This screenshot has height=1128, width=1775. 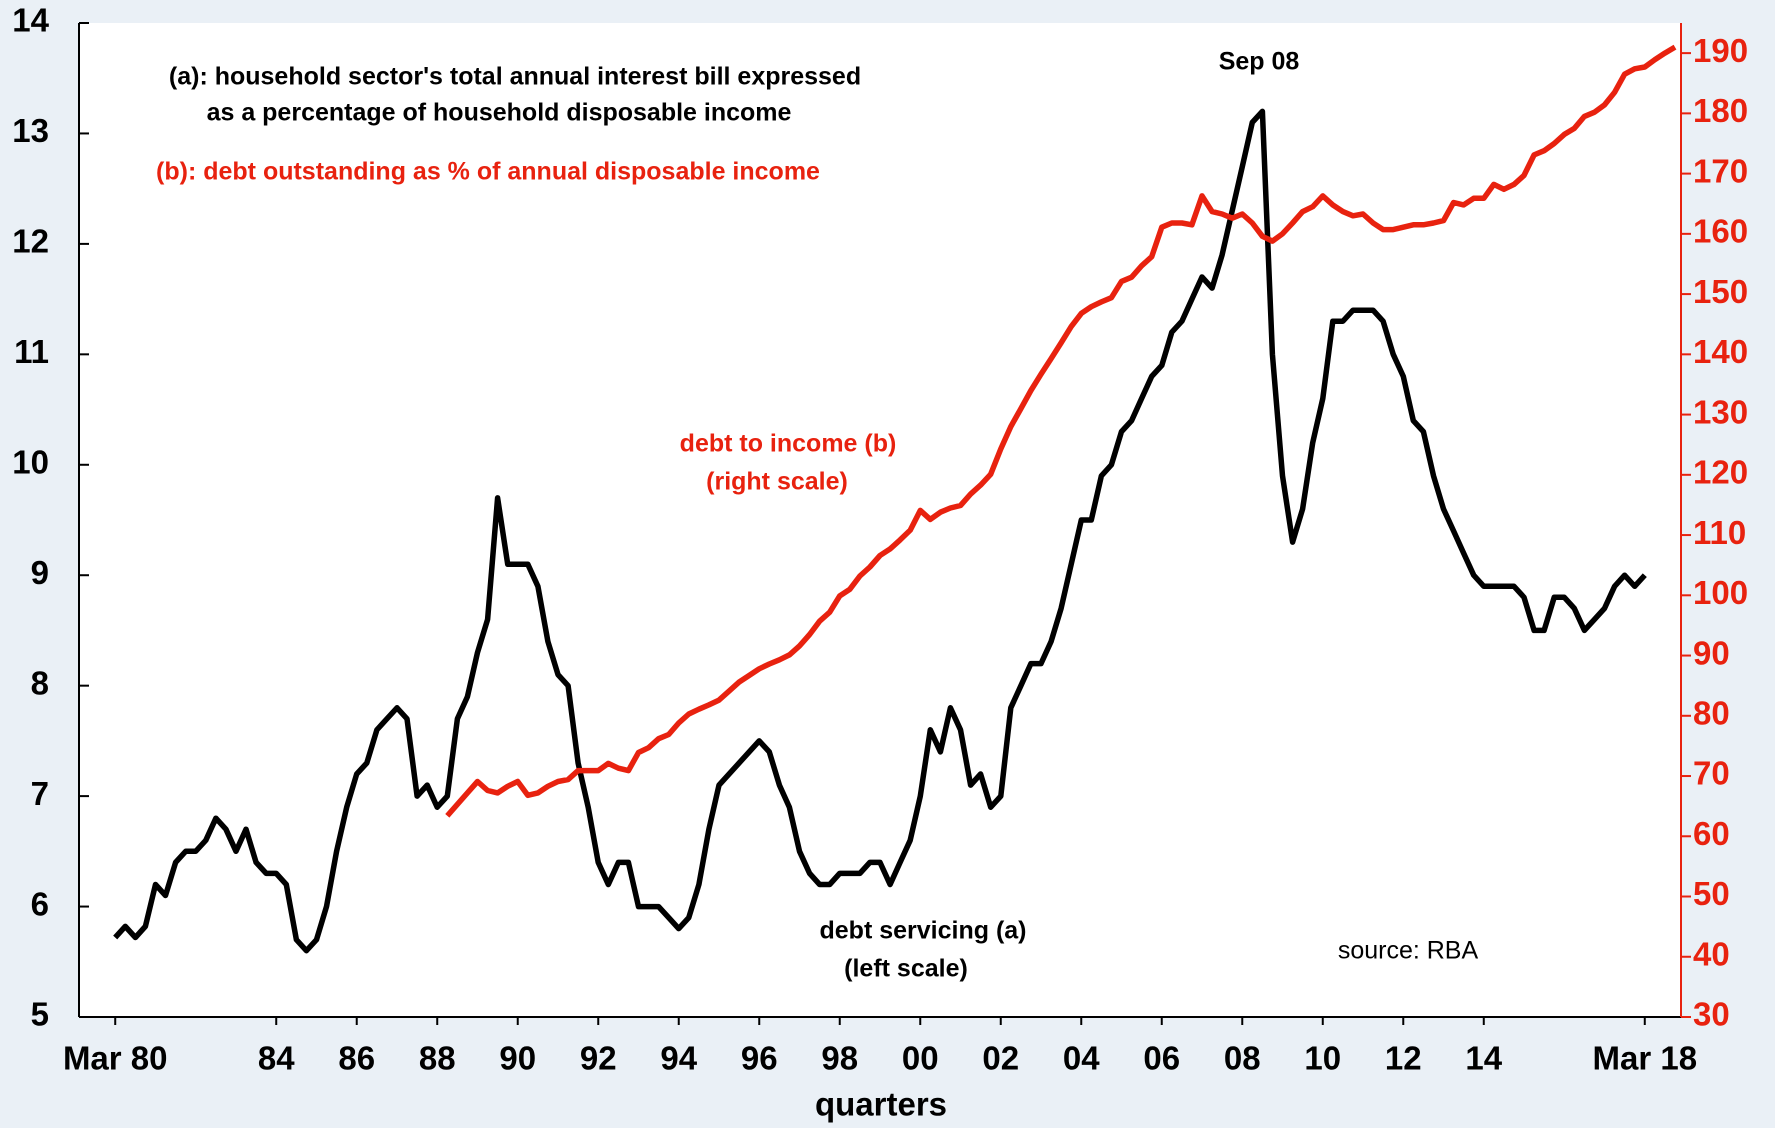 What do you see at coordinates (1259, 62) in the screenshot?
I see `annotation: Sep 08` at bounding box center [1259, 62].